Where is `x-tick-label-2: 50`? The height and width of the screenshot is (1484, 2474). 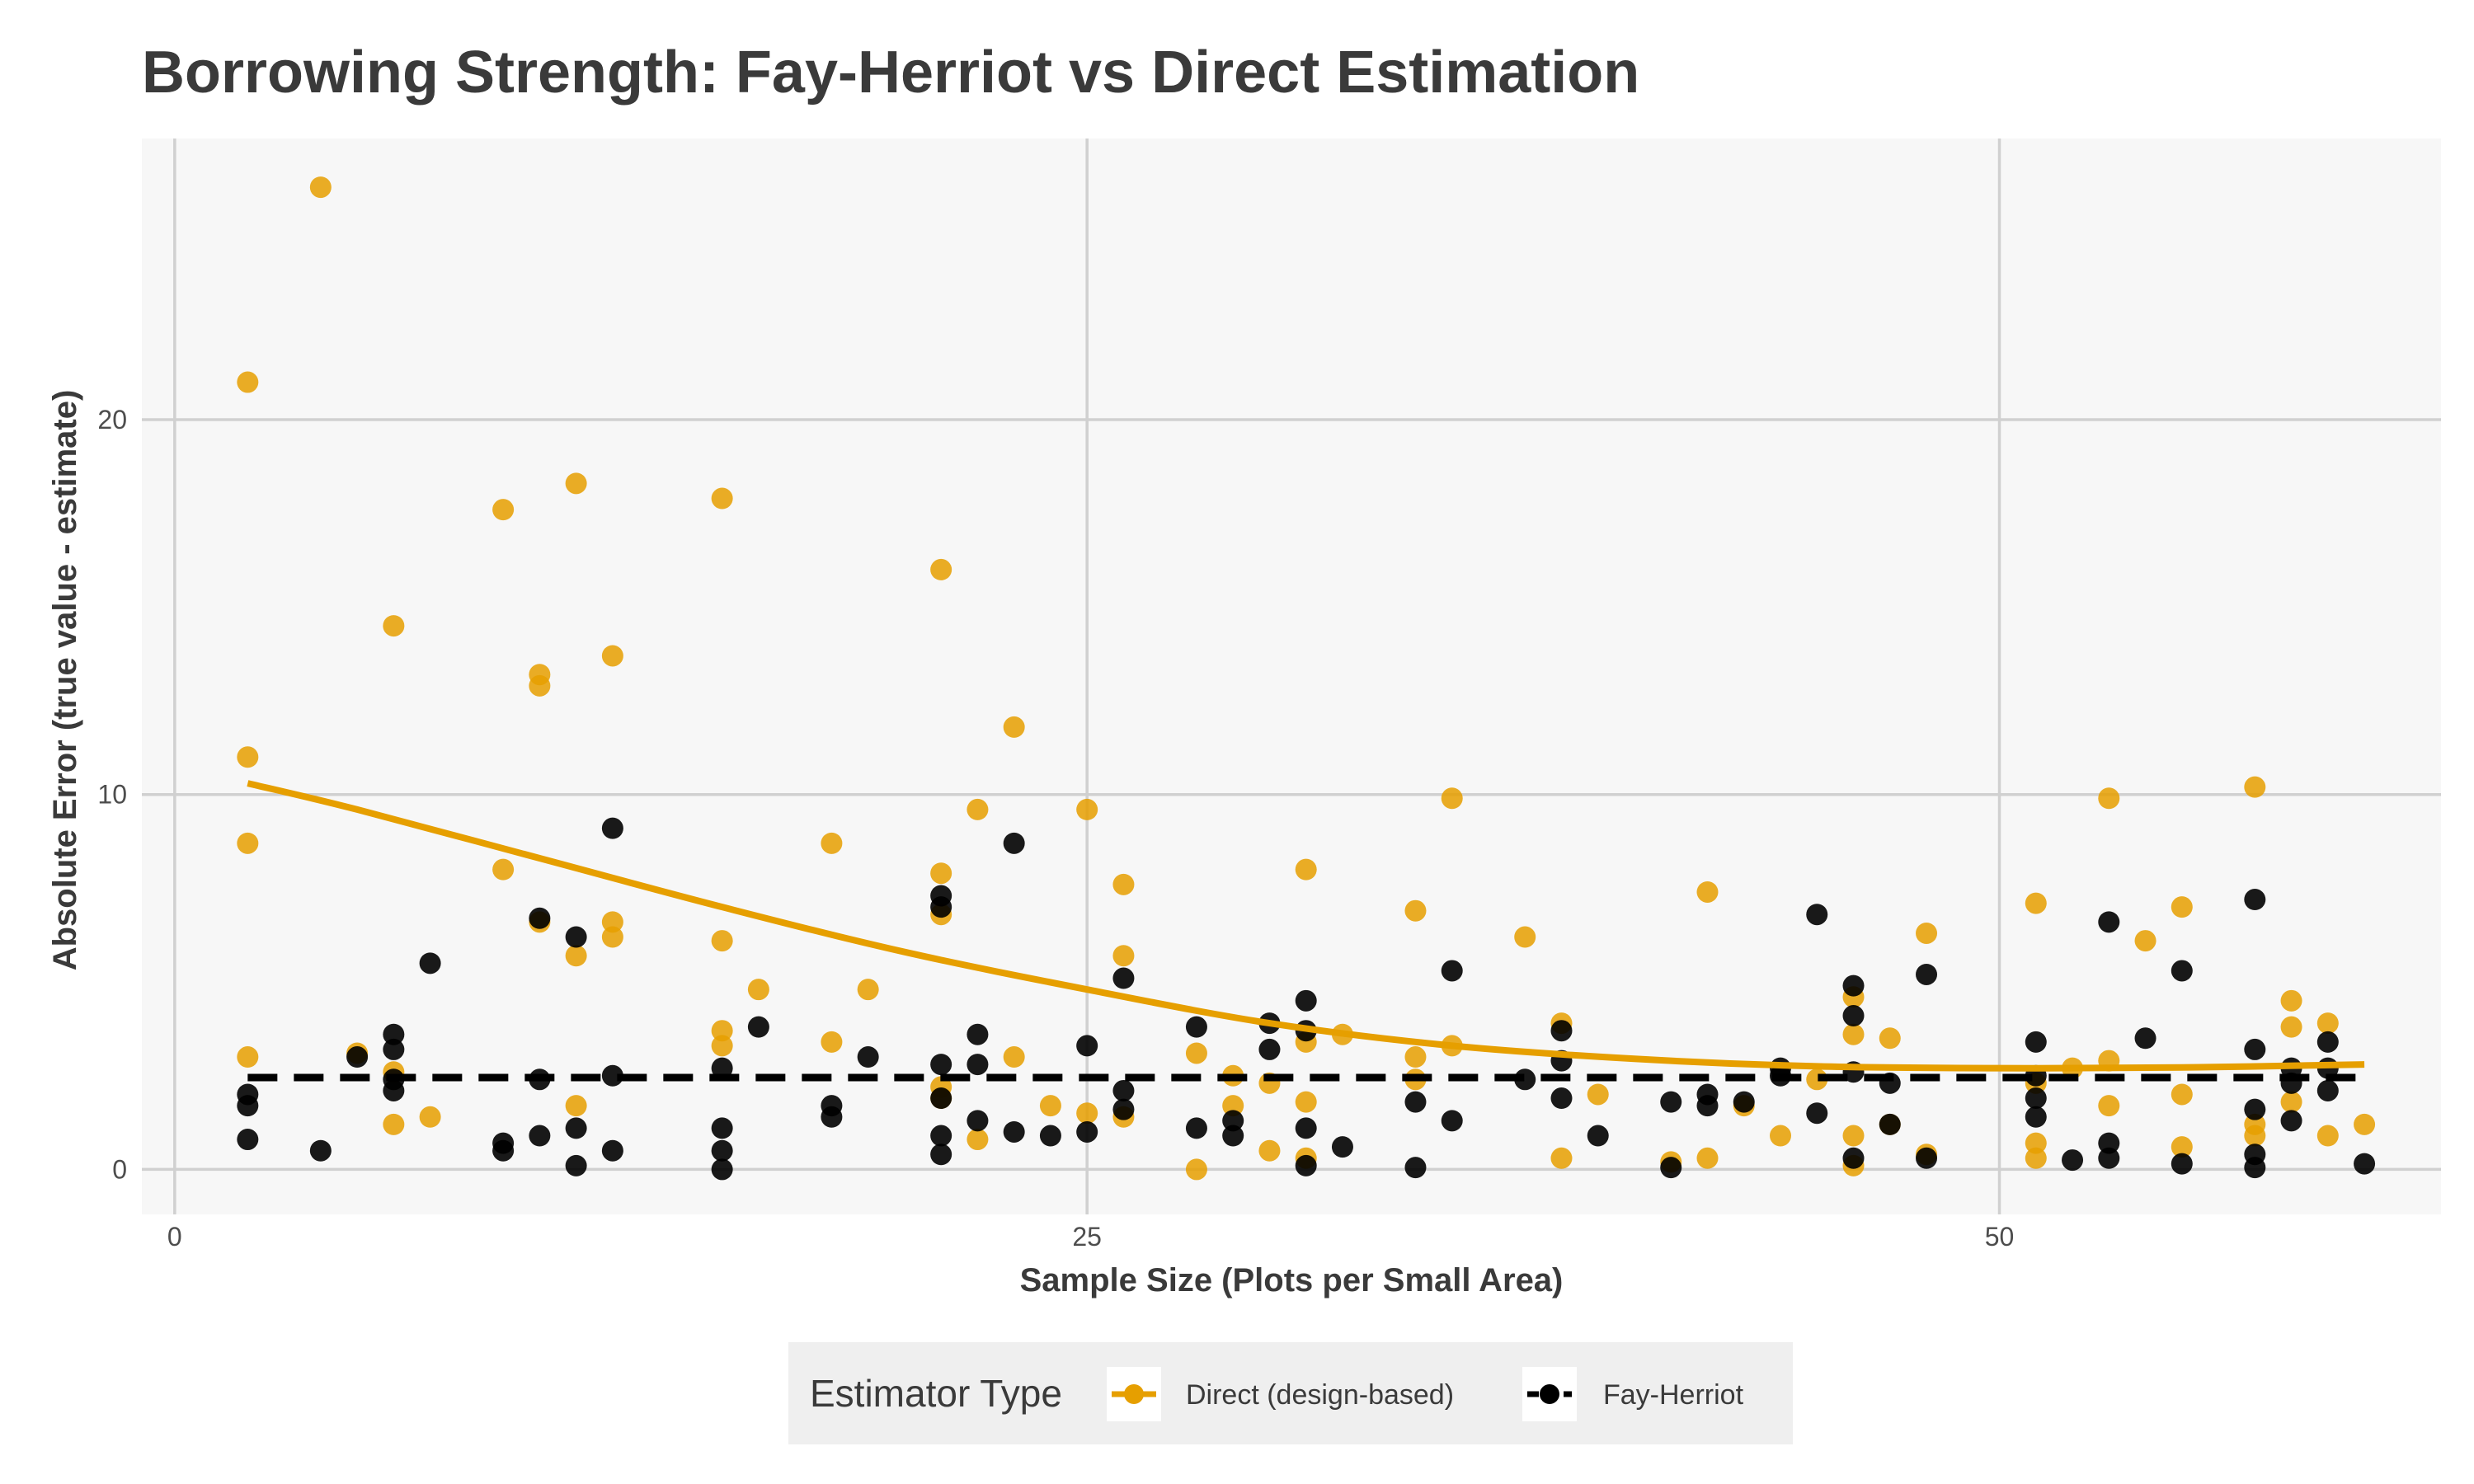 x-tick-label-2: 50 is located at coordinates (2000, 1237).